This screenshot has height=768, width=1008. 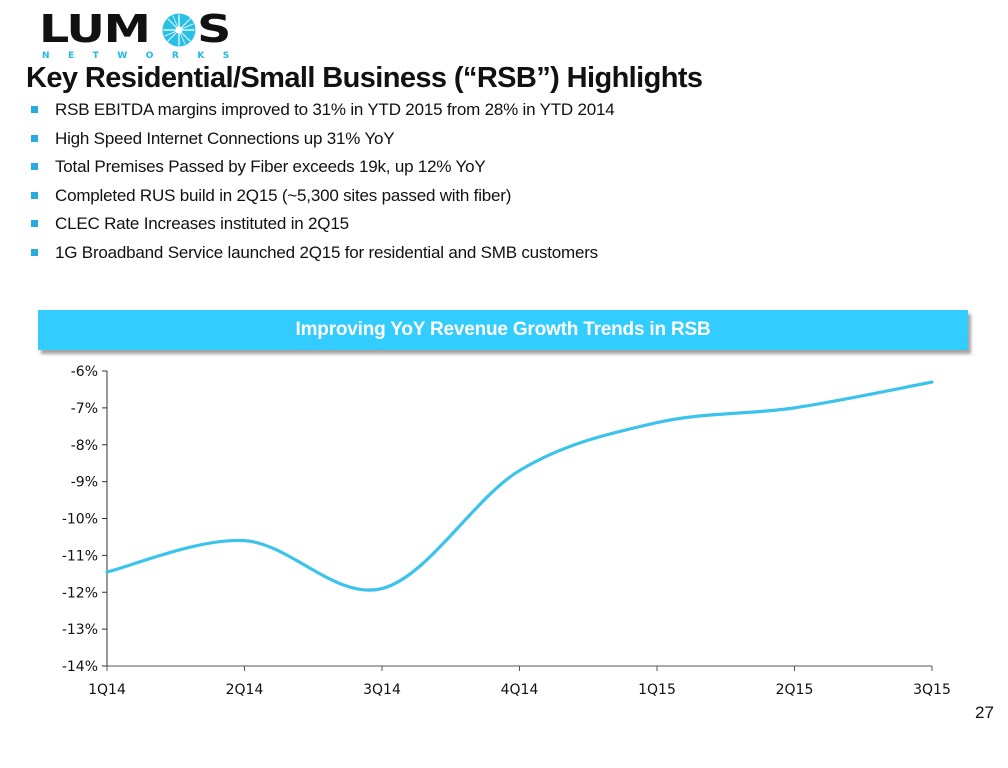 I want to click on y-tick-label: -6%, so click(x=84, y=372).